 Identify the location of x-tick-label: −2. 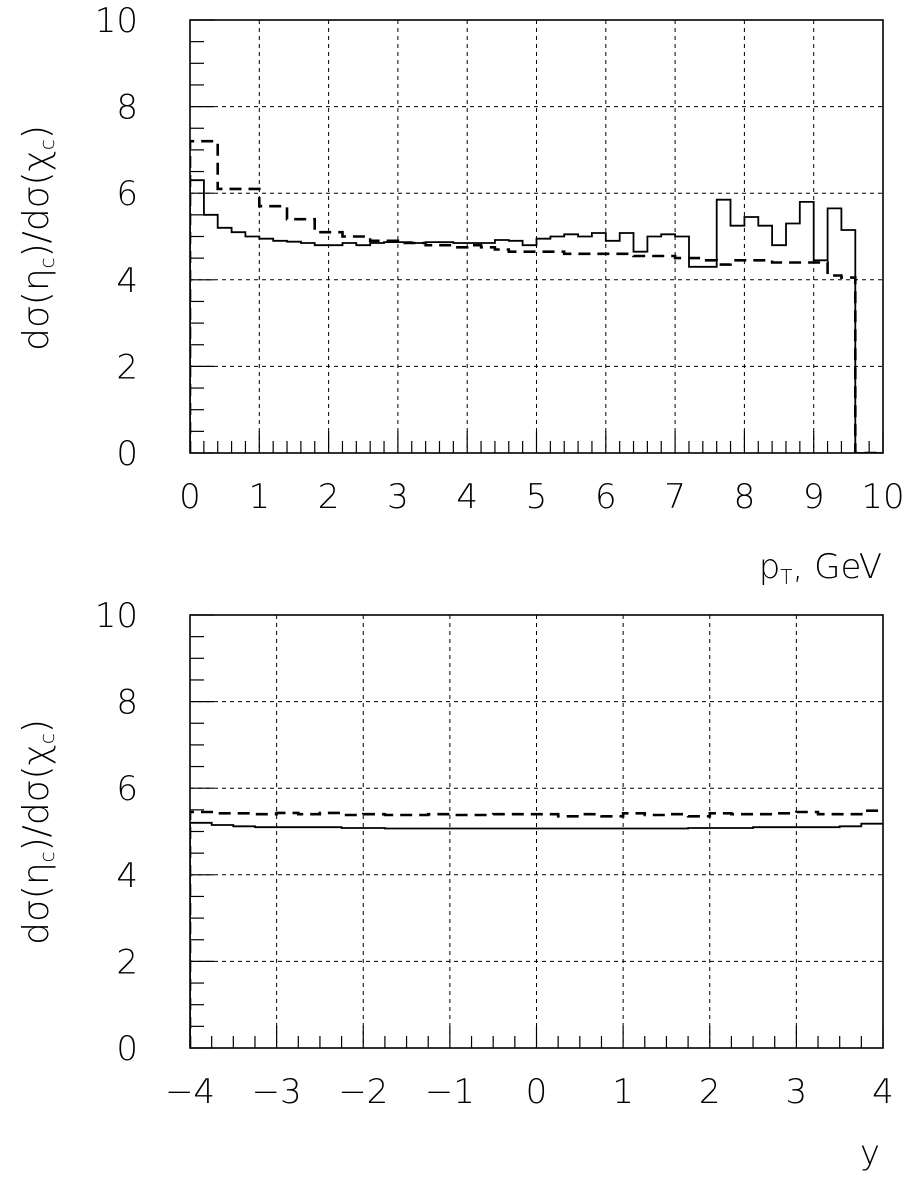
(363, 1092).